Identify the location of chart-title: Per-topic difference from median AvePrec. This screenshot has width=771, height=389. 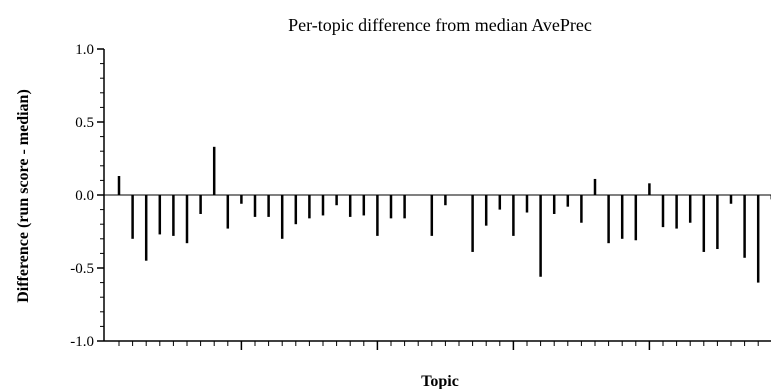
(440, 25).